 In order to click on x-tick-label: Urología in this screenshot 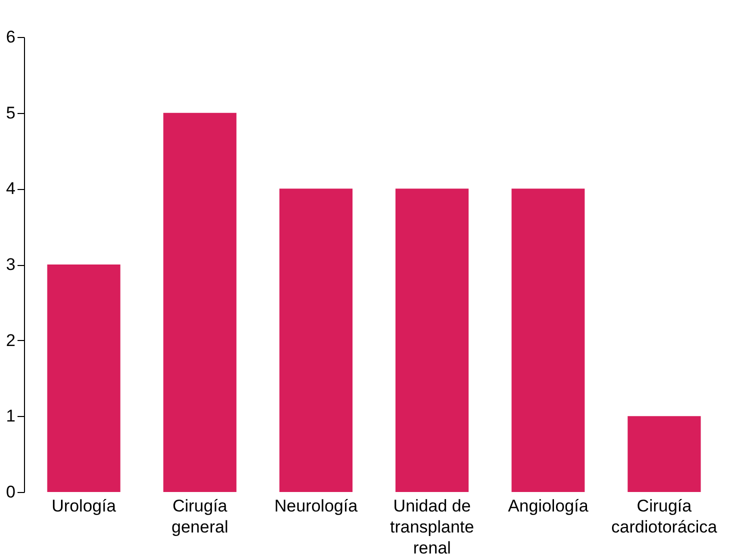, I will do `click(84, 506)`.